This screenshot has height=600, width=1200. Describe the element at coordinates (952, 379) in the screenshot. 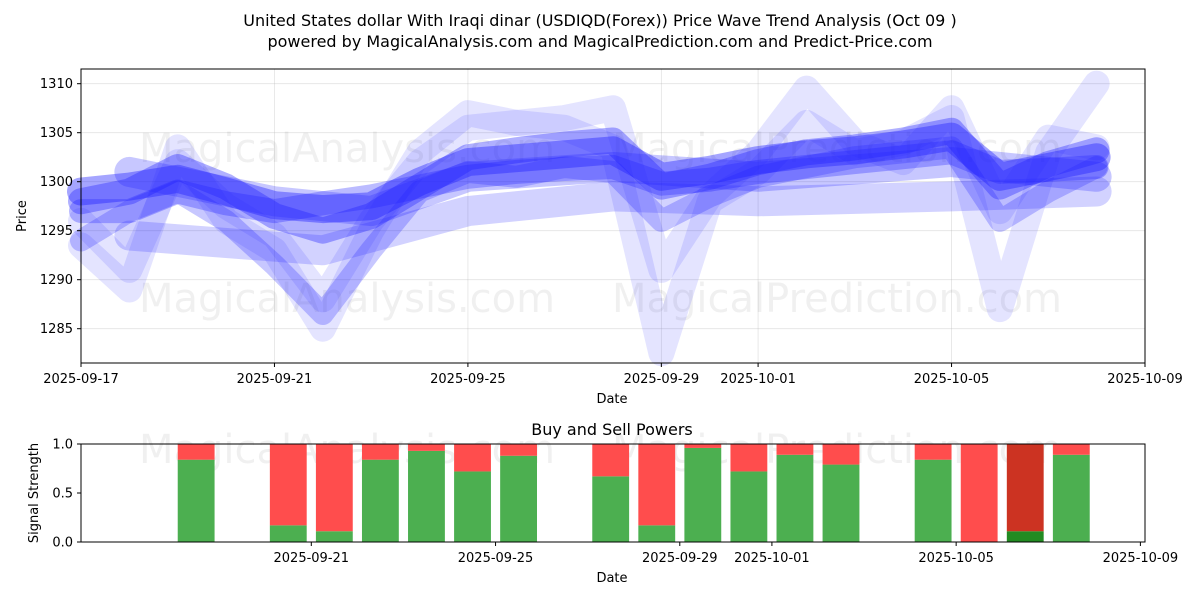

I see `price-x-tick-label: 2025-10-05` at that location.